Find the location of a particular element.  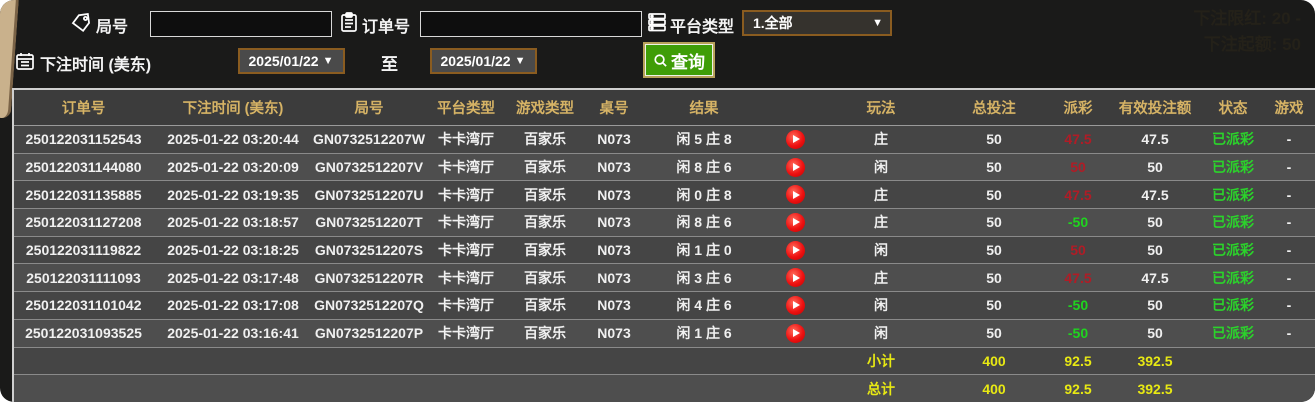

cell-bet-time: 2025-01-22 03:19:35 is located at coordinates (233, 195).